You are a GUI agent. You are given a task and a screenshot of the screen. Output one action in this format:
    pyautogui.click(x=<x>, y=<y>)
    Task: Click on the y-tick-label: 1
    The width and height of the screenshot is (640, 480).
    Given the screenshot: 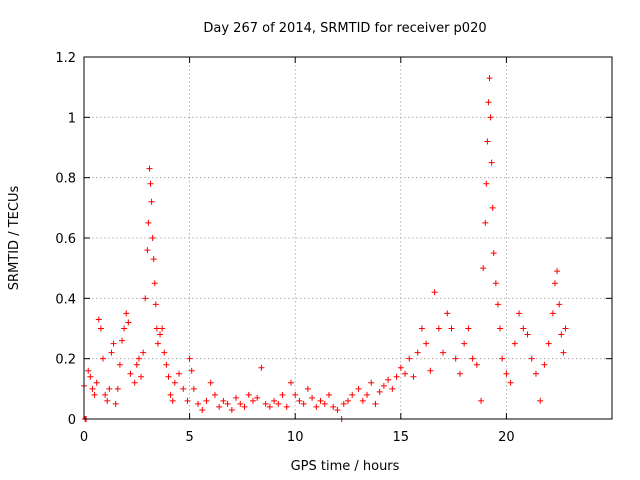 What is the action you would take?
    pyautogui.click(x=72, y=118)
    